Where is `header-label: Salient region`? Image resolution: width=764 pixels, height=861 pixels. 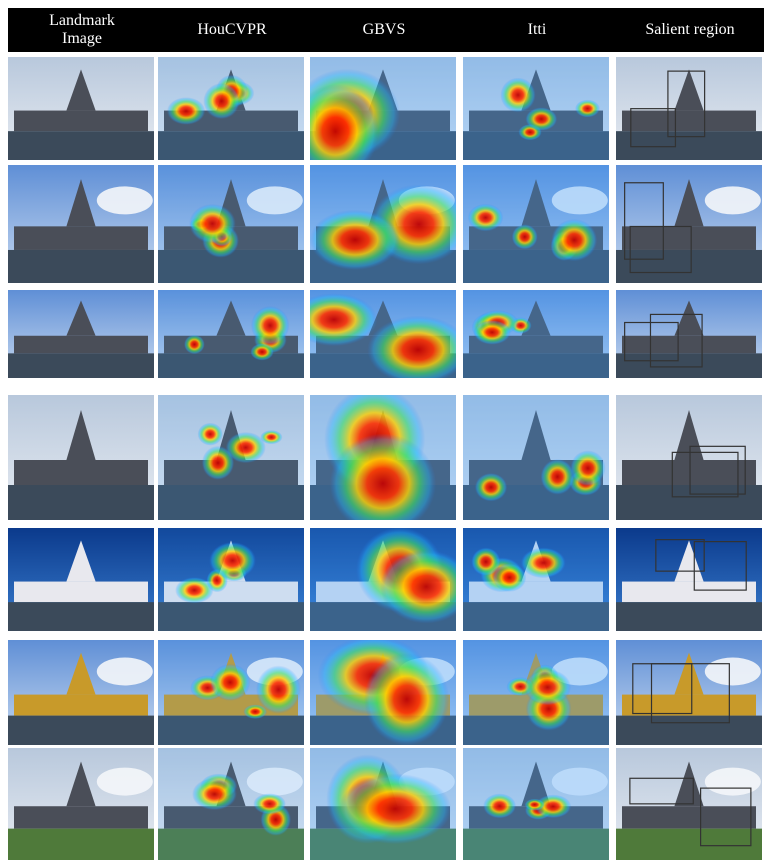
header-label: Salient region is located at coordinates (690, 29).